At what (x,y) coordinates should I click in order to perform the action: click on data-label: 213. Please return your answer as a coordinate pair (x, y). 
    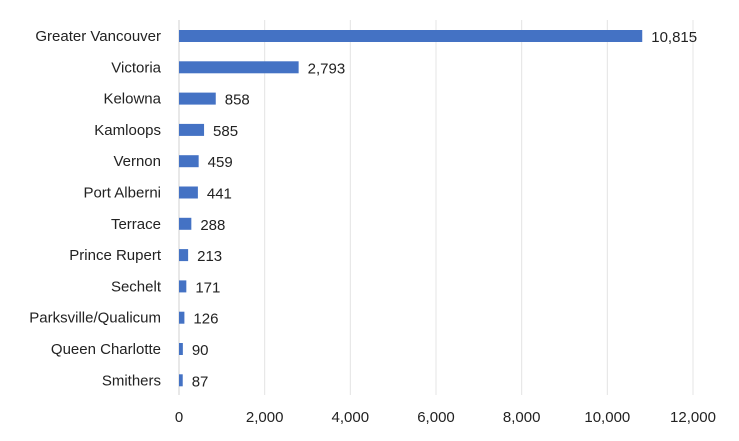
    Looking at the image, I should click on (209, 256).